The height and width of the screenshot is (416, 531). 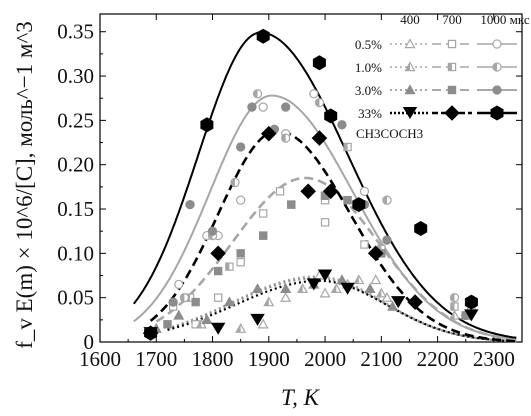 I want to click on legend-column-header: 400, so click(x=410, y=19).